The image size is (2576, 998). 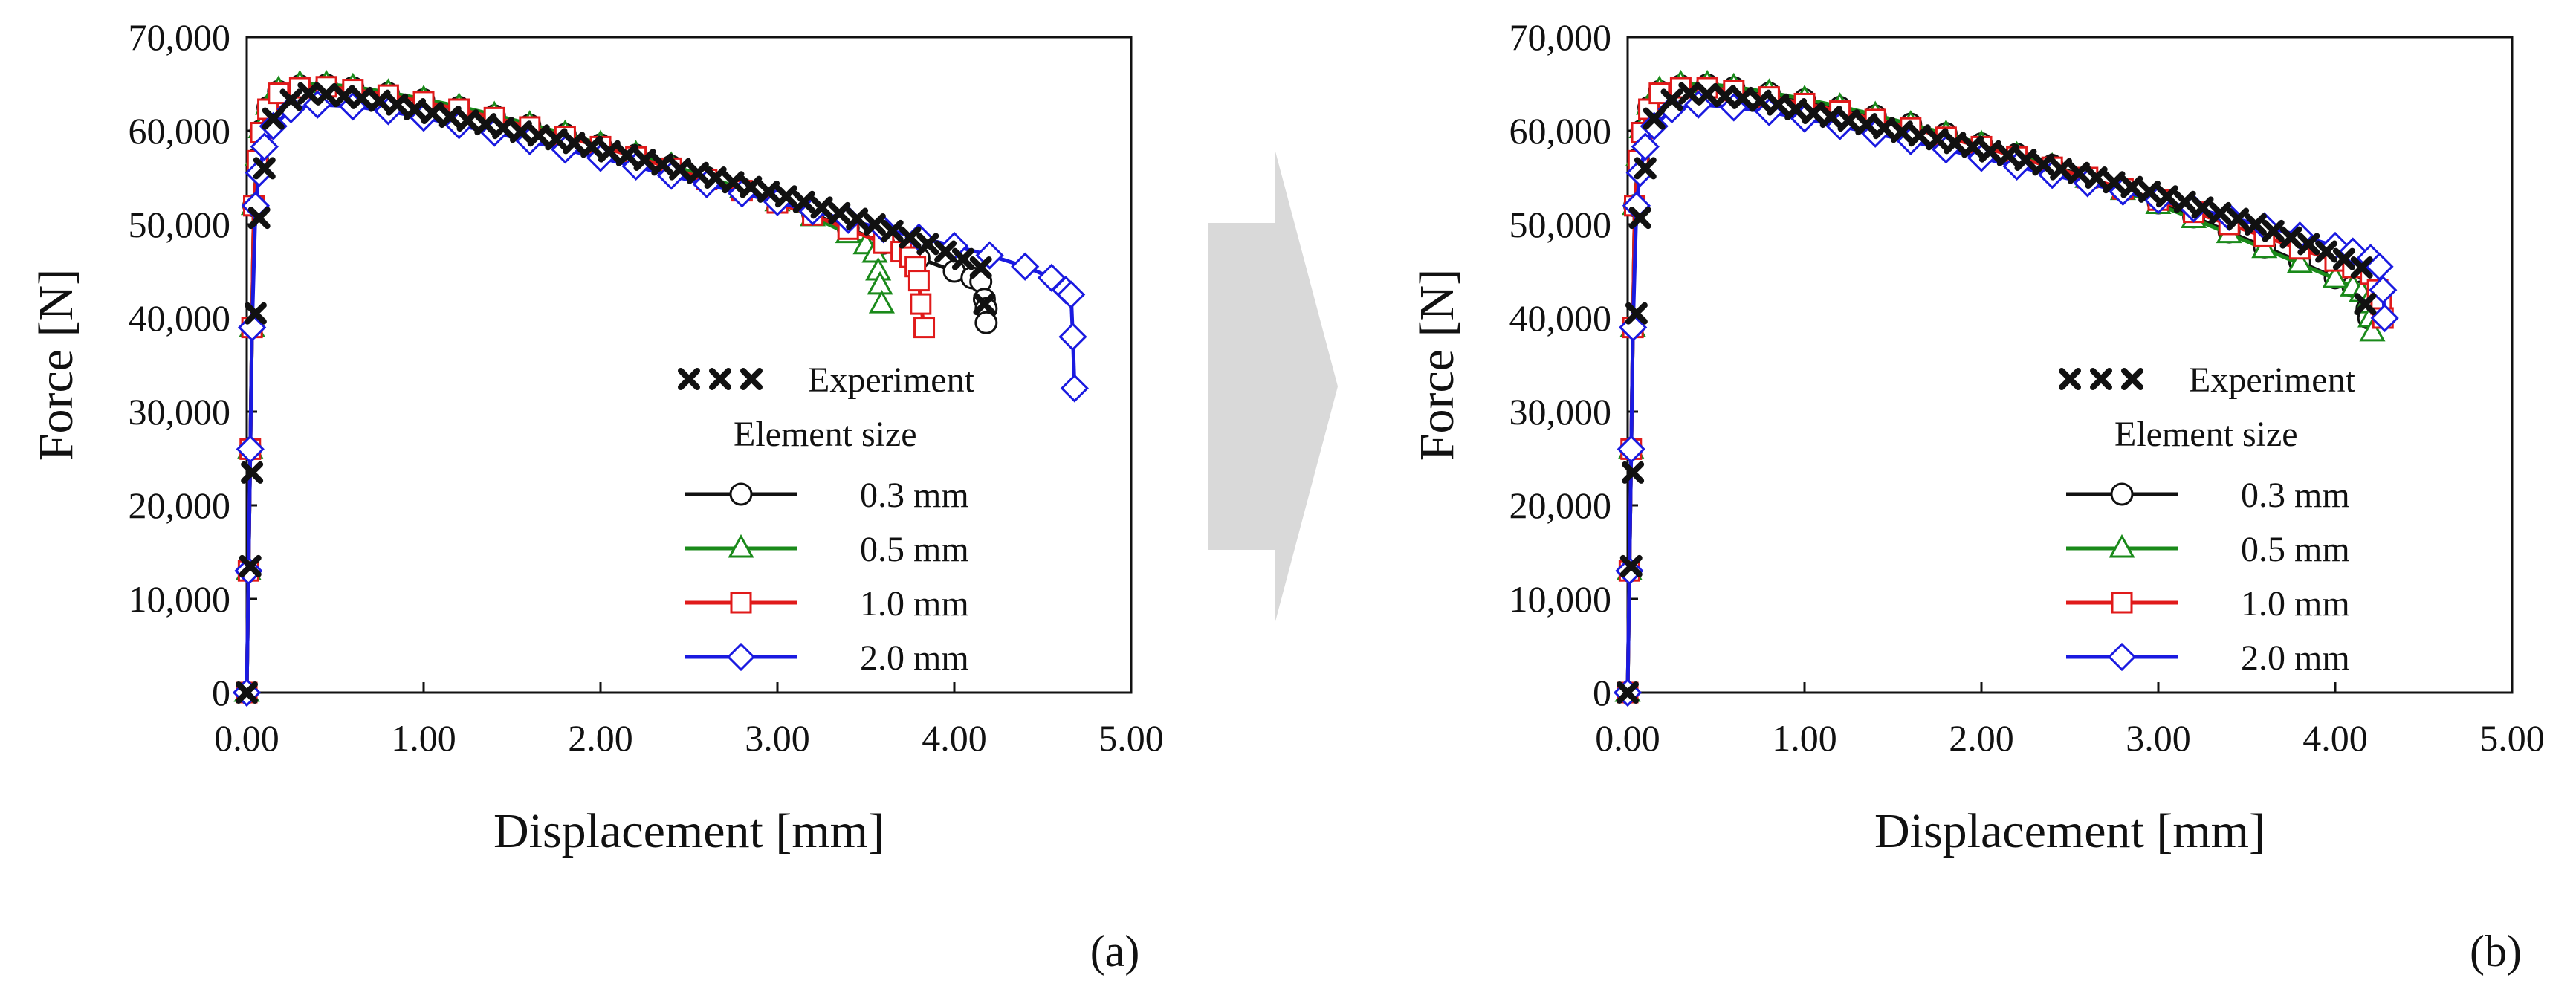 I want to click on panel-label: (a), so click(x=1115, y=951).